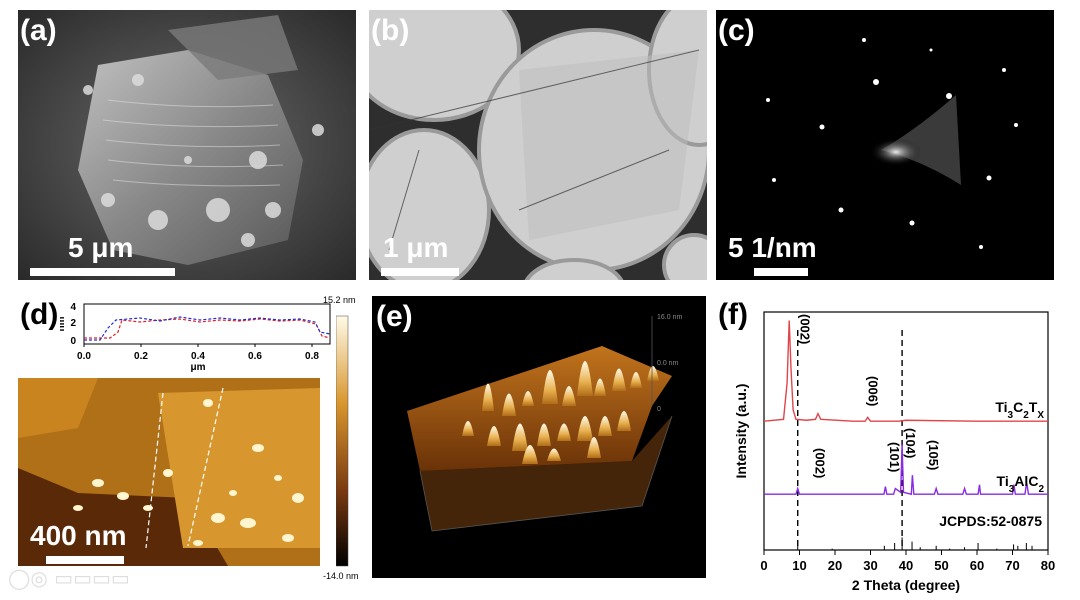 This screenshot has height=600, width=1080. What do you see at coordinates (741, 431) in the screenshot?
I see `y-axis-label: Intensity (a.u.)` at bounding box center [741, 431].